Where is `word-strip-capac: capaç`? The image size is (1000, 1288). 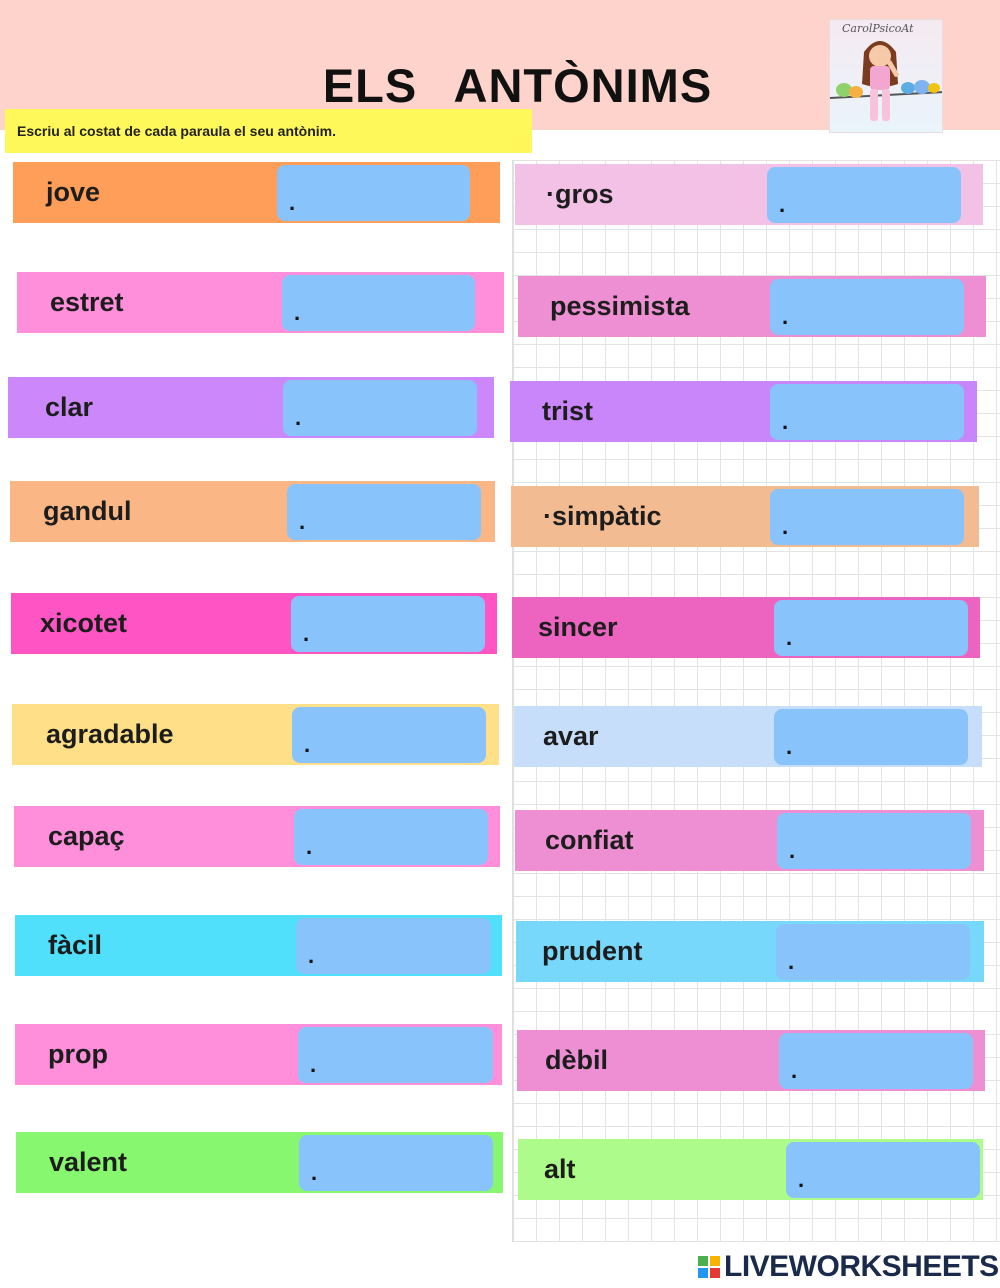
word-strip-capac: capaç is located at coordinates (257, 836).